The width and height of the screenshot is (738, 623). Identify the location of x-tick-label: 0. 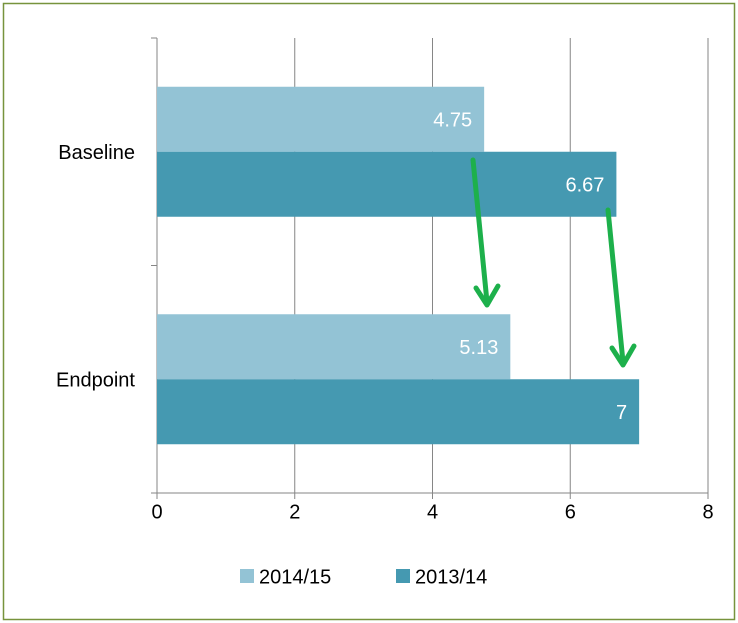
(156, 512).